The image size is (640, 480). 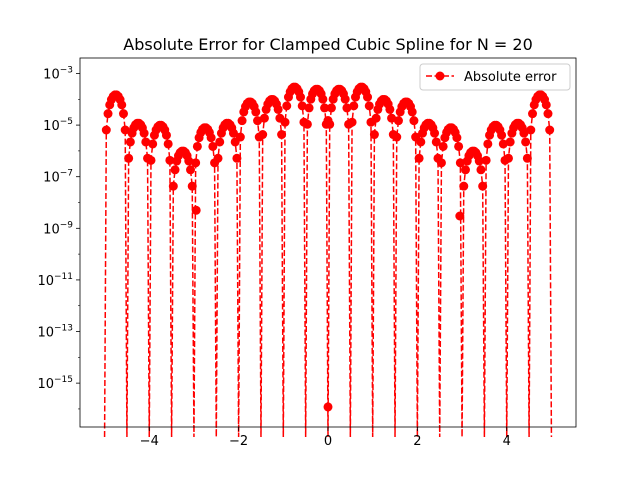 I want to click on x-tick-label: 4, so click(x=507, y=441).